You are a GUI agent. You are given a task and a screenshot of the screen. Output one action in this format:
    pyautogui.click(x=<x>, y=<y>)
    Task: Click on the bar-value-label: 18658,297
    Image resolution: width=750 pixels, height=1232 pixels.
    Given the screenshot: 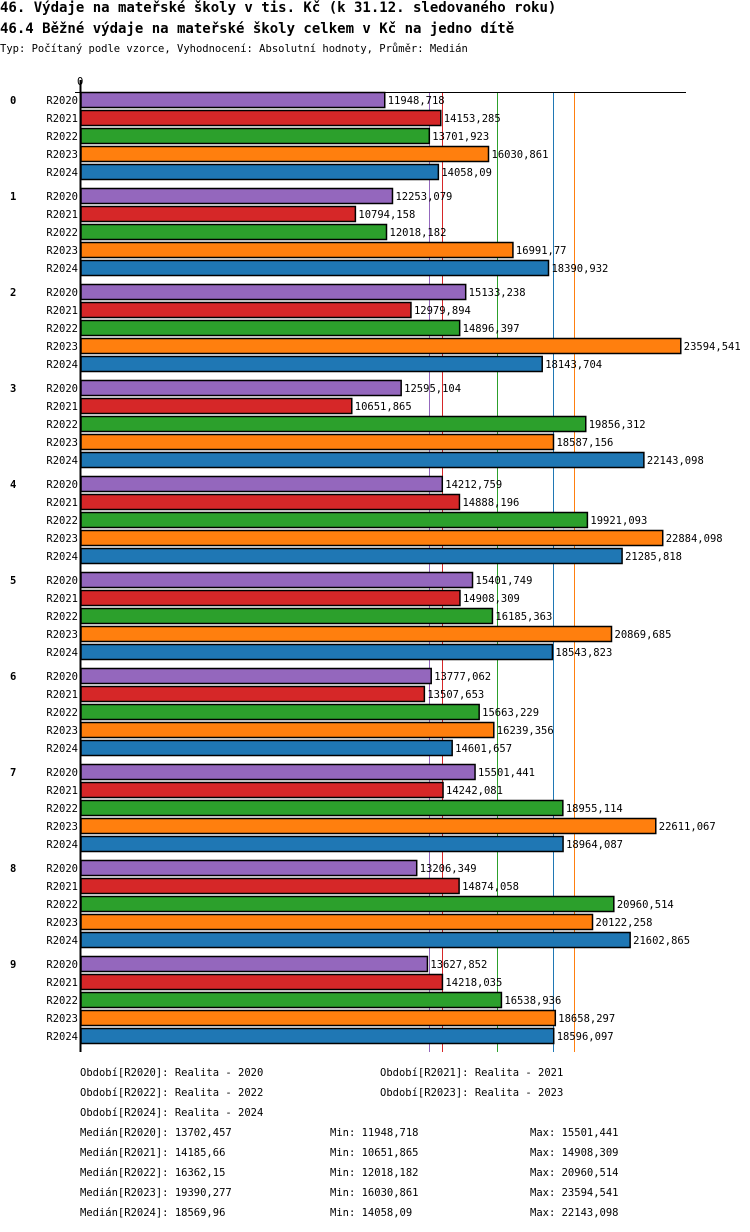 What is the action you would take?
    pyautogui.click(x=586, y=1019)
    